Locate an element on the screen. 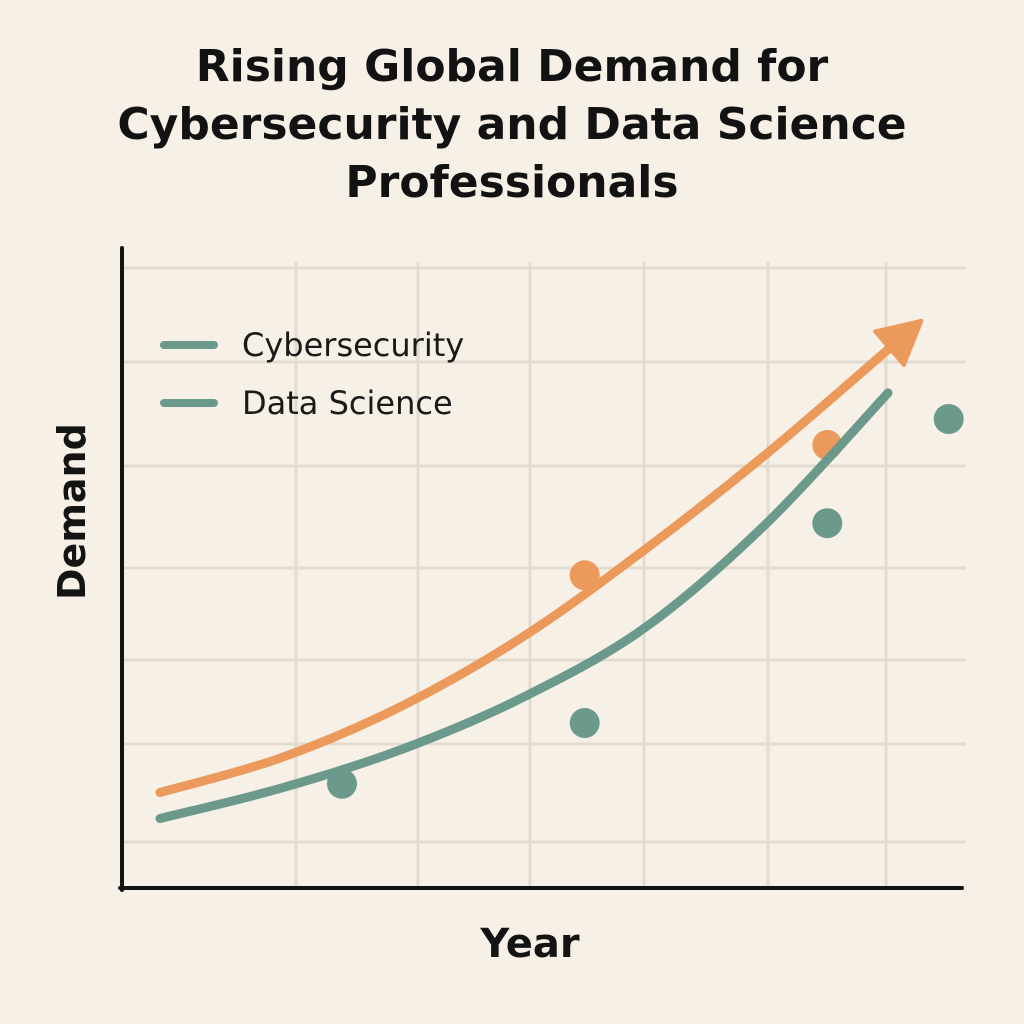  legend-swatch-cybersecurity is located at coordinates (189, 345).